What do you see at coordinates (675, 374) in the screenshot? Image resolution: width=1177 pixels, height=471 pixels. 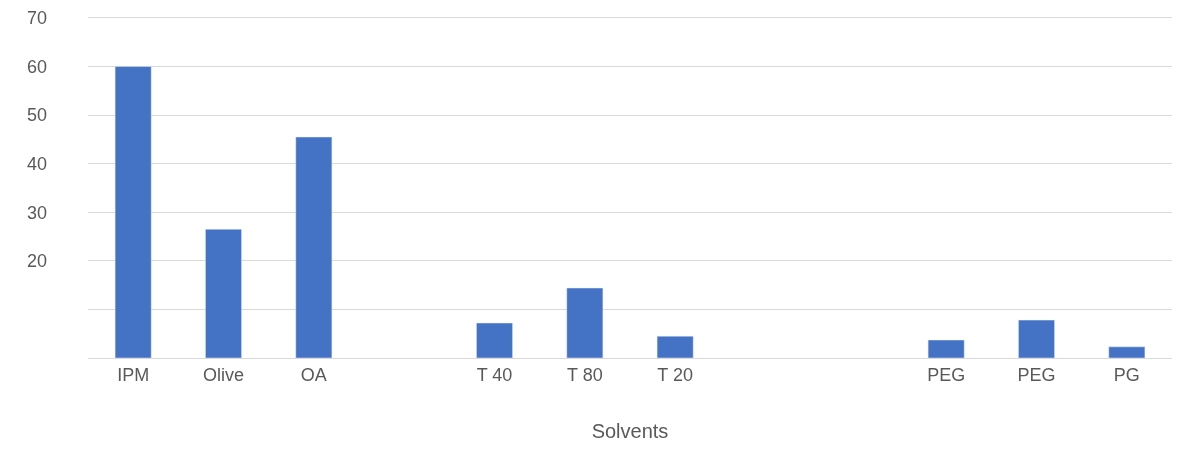 I see `x-tick-label: T 20` at bounding box center [675, 374].